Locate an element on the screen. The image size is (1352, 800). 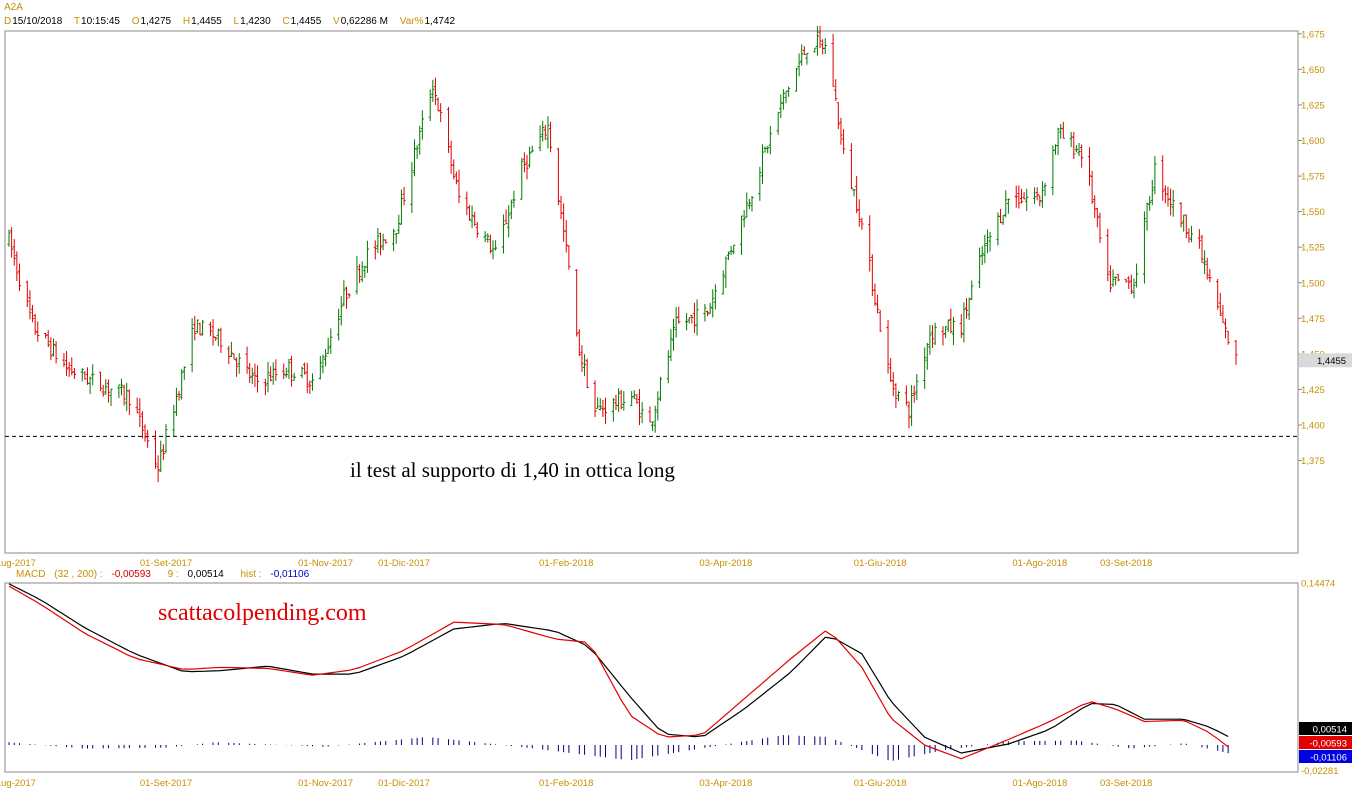
price-x-tick-label: 01-Set-2017 is located at coordinates (166, 563).